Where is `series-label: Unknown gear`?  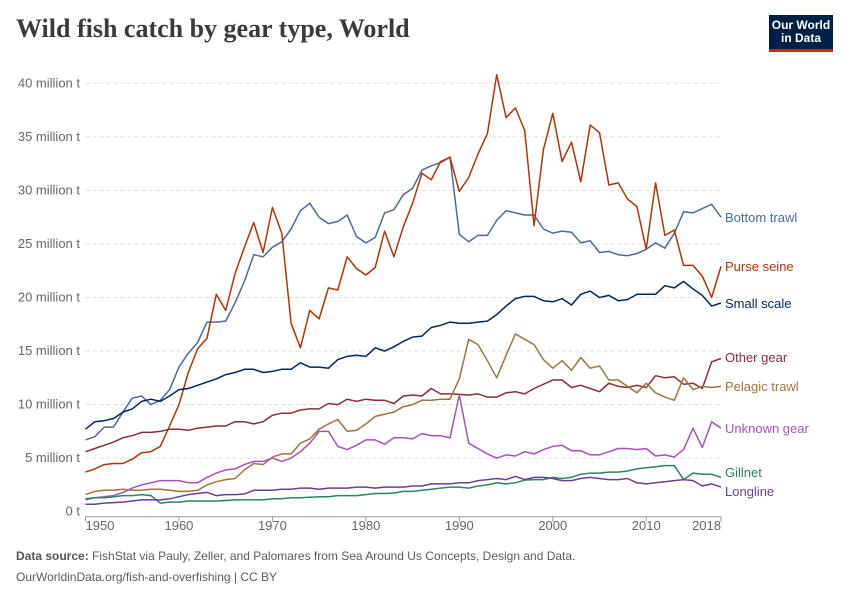 series-label: Unknown gear is located at coordinates (767, 428).